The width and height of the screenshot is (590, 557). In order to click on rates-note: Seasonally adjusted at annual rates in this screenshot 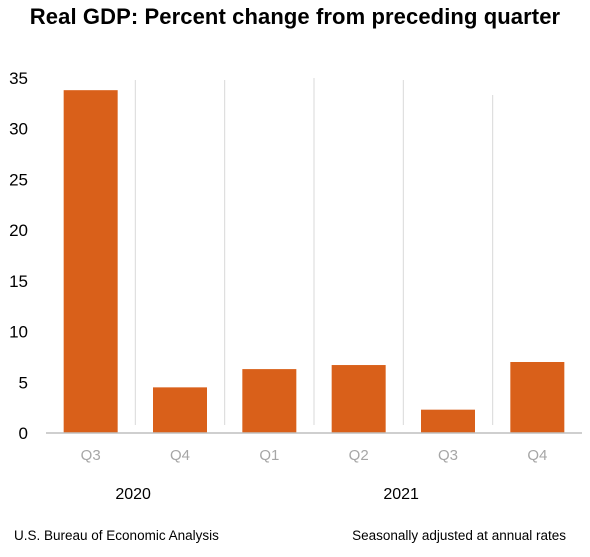, I will do `click(459, 535)`.